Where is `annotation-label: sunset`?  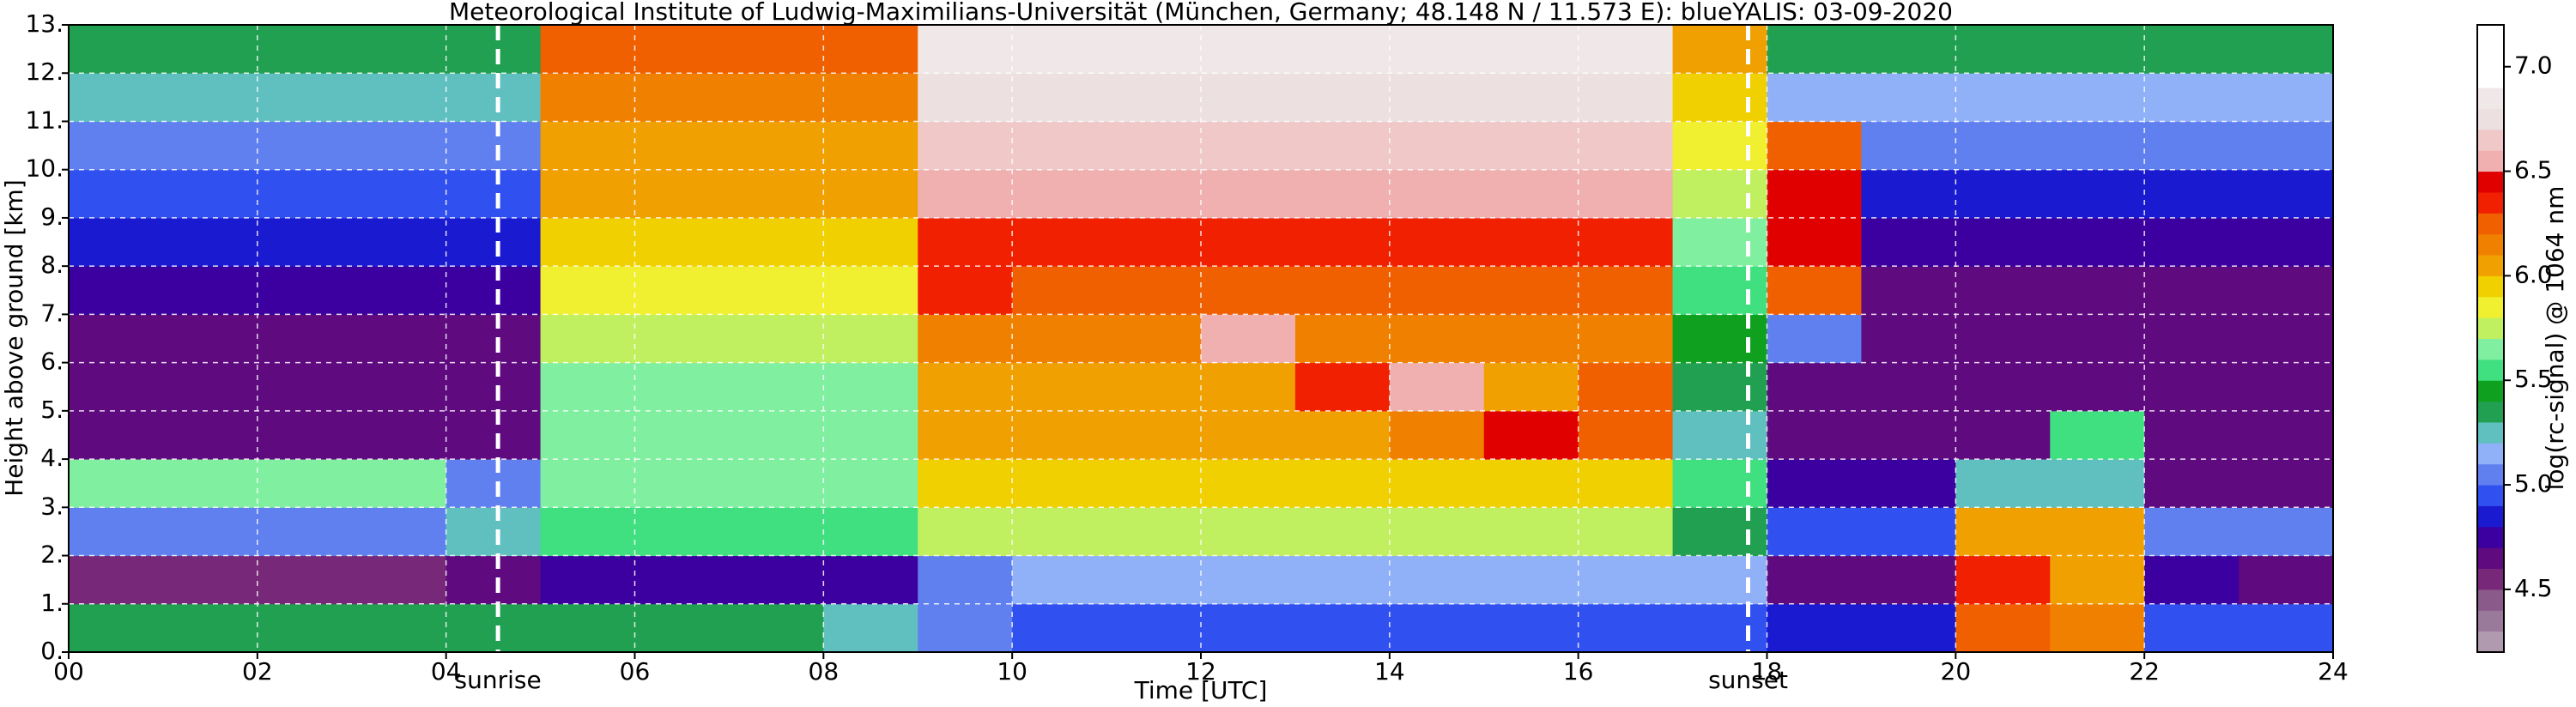
annotation-label: sunset is located at coordinates (1748, 680).